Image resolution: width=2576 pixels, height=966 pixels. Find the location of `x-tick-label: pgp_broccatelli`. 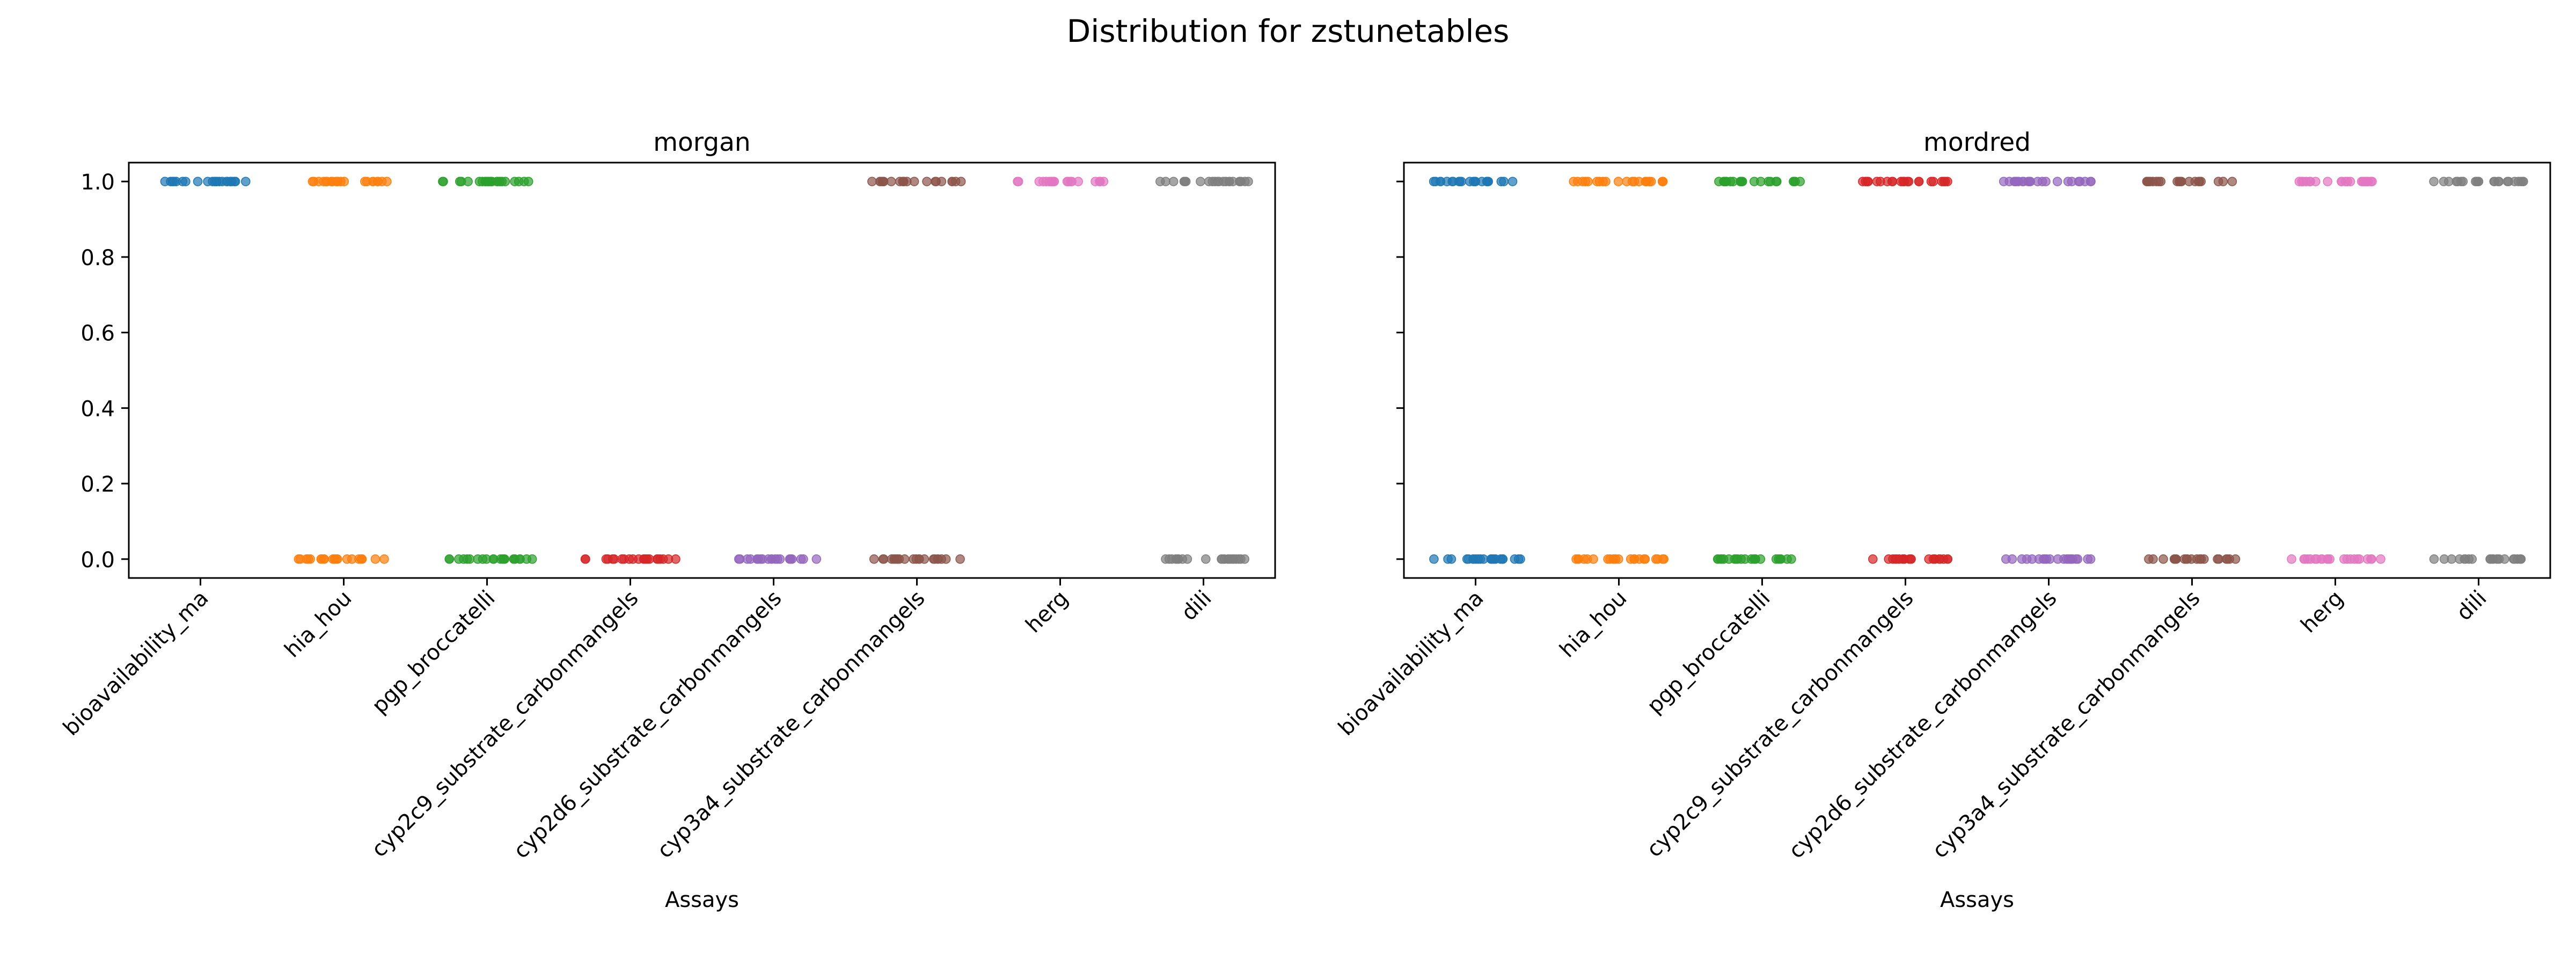

x-tick-label: pgp_broccatelli is located at coordinates (1708, 652).